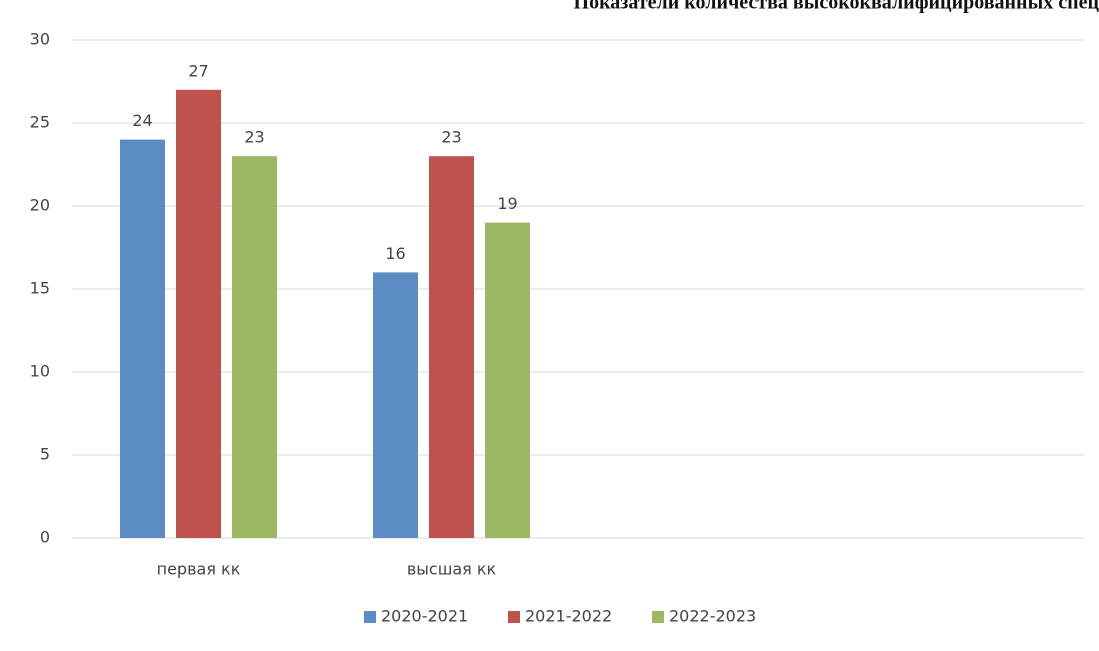 The height and width of the screenshot is (651, 1099). I want to click on legend-label: 2022-2023, so click(712, 616).